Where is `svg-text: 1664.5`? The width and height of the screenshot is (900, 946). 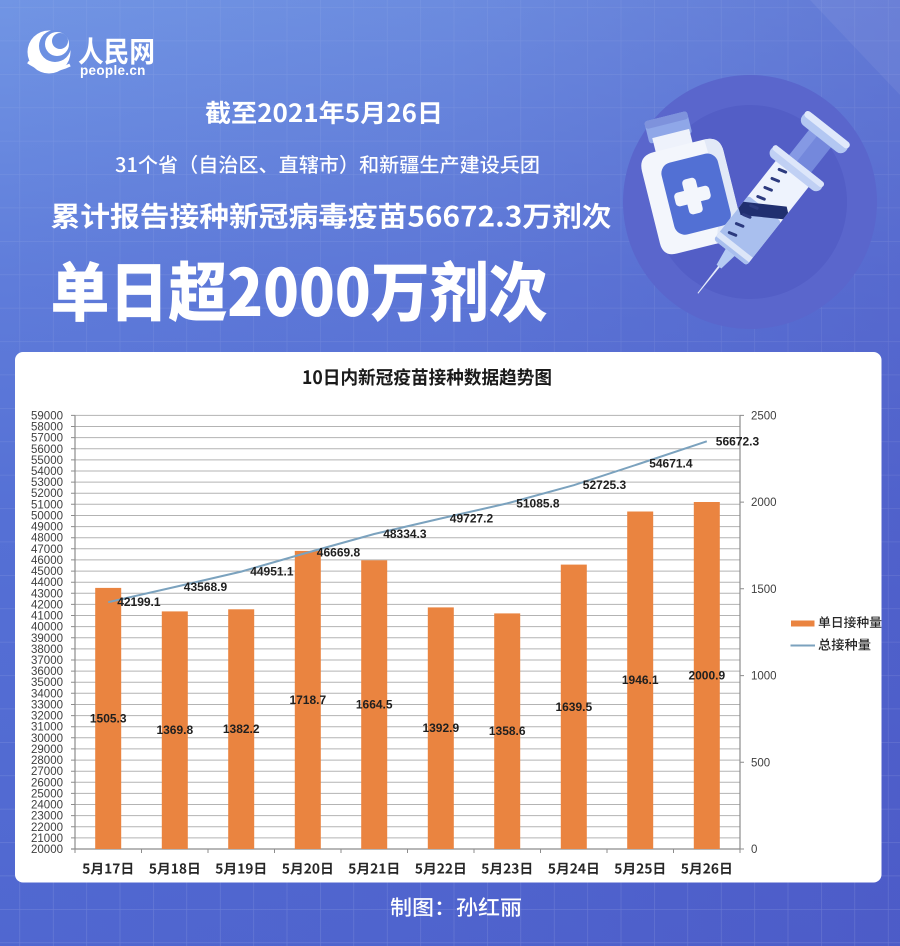 svg-text: 1664.5 is located at coordinates (374, 705).